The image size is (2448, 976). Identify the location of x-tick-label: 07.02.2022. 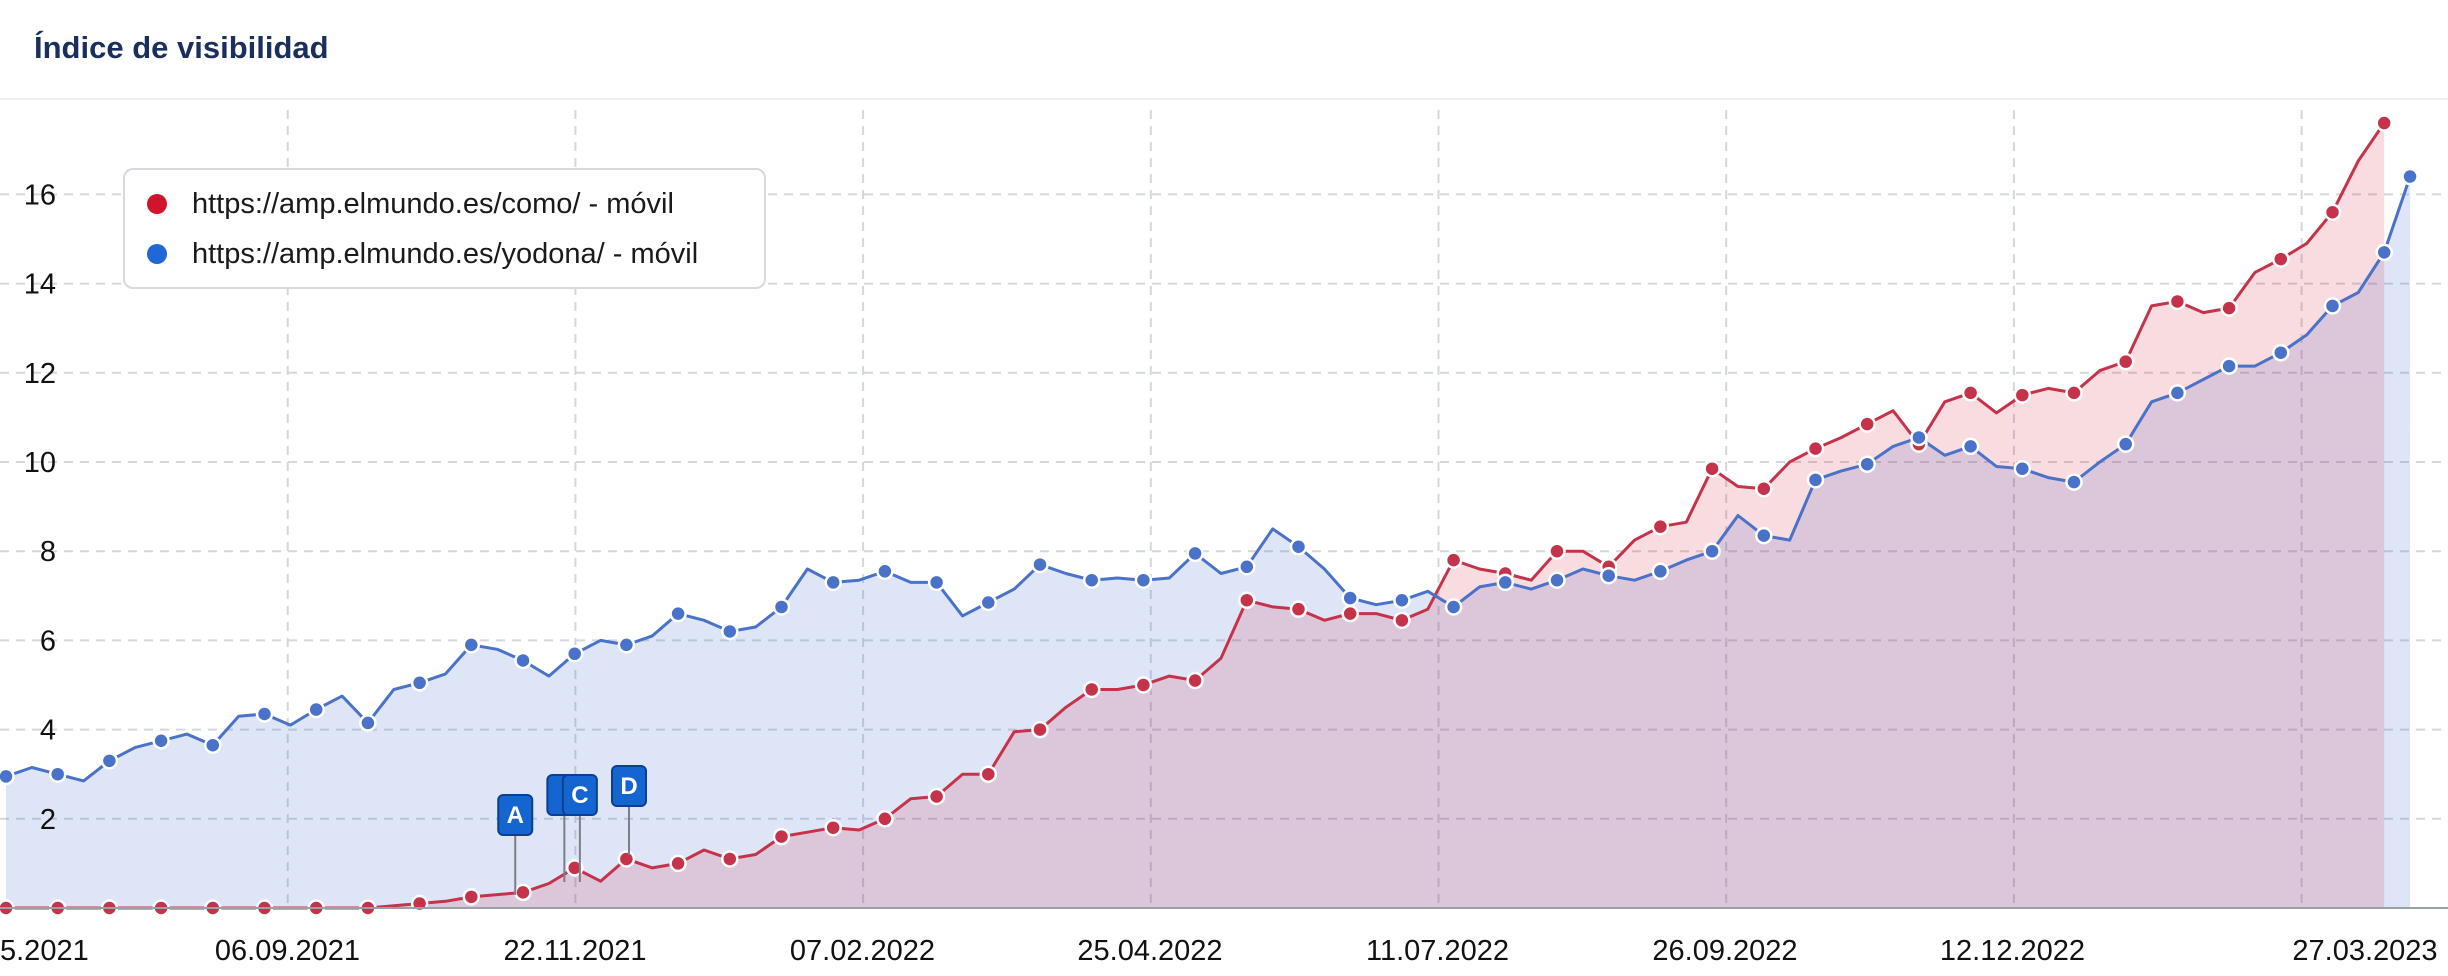
(862, 951).